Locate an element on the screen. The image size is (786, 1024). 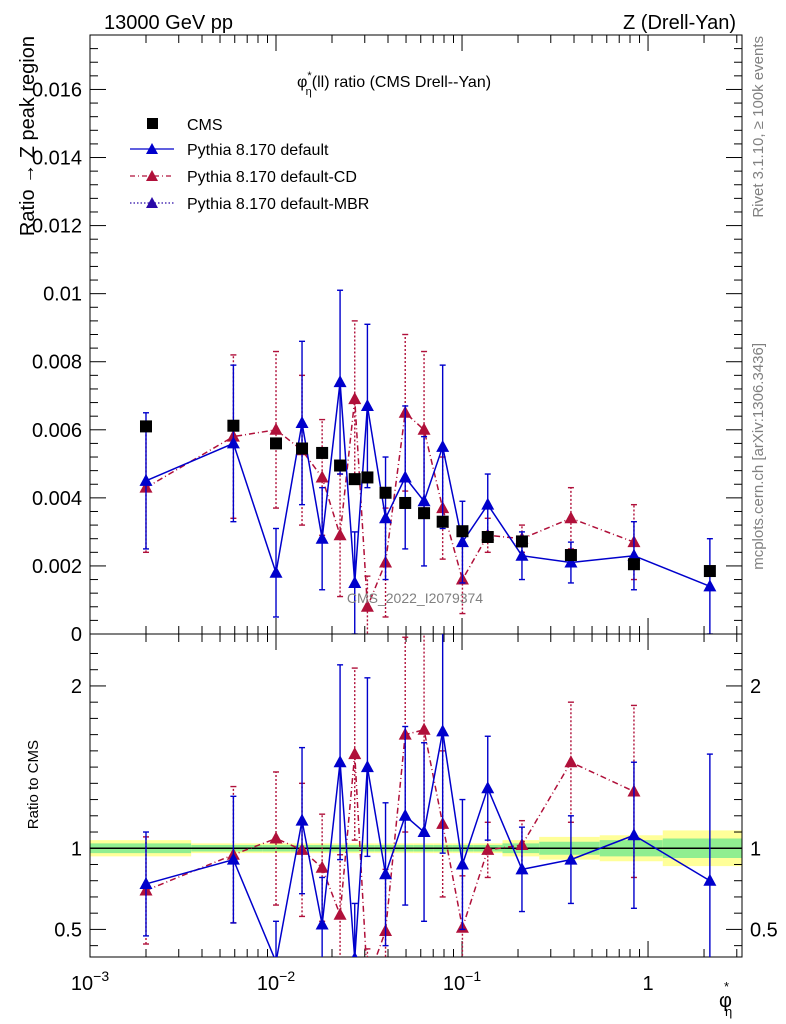
main-ytick-label: 0.012 is located at coordinates (57, 227).